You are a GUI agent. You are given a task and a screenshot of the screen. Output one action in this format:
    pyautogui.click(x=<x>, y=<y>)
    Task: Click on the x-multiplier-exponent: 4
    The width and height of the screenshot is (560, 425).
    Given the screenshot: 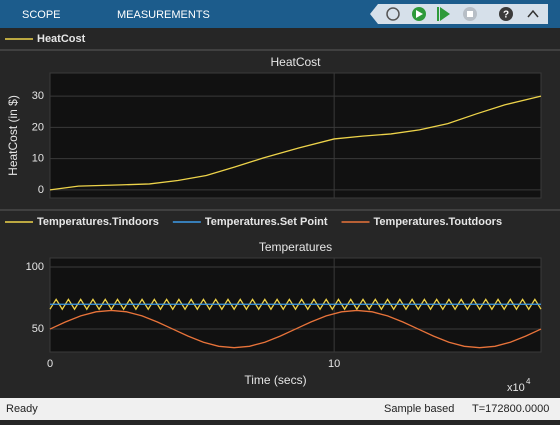 What is the action you would take?
    pyautogui.click(x=528, y=381)
    